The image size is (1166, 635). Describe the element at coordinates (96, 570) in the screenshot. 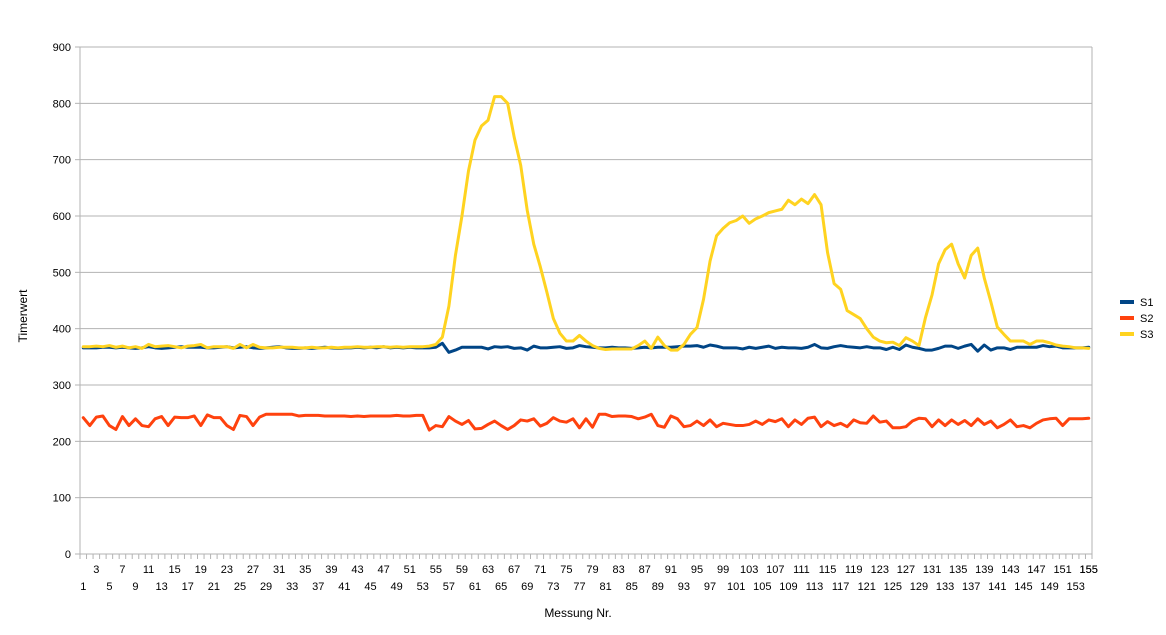

I see `x-tick-label: 3` at that location.